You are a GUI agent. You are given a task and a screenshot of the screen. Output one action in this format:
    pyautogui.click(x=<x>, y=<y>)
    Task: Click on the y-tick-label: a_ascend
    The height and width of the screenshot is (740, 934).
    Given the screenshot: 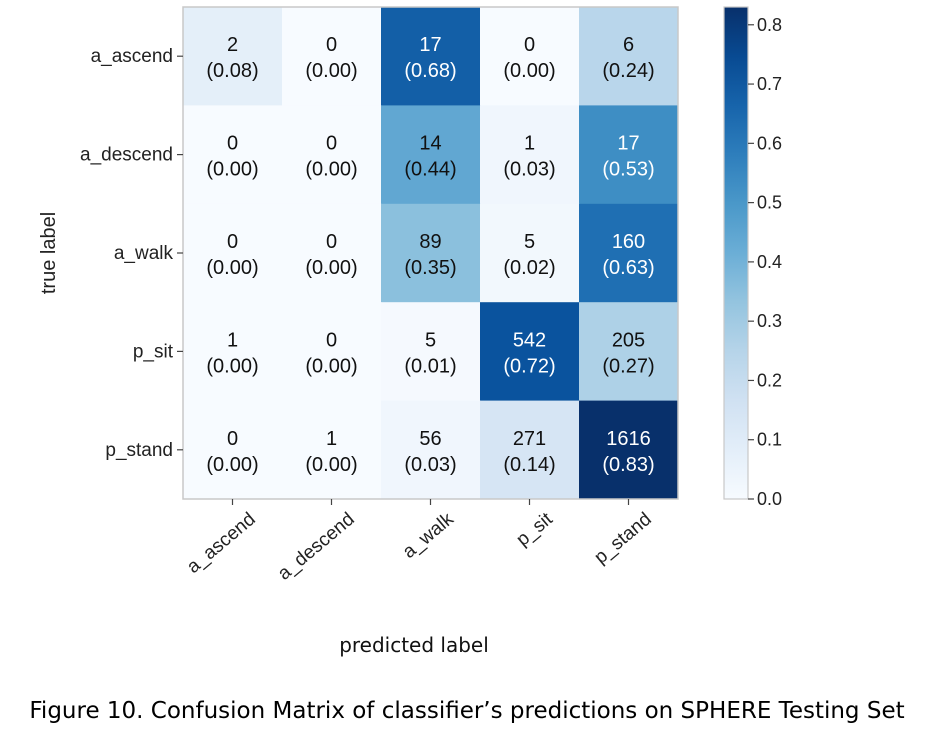 What is the action you would take?
    pyautogui.click(x=132, y=56)
    